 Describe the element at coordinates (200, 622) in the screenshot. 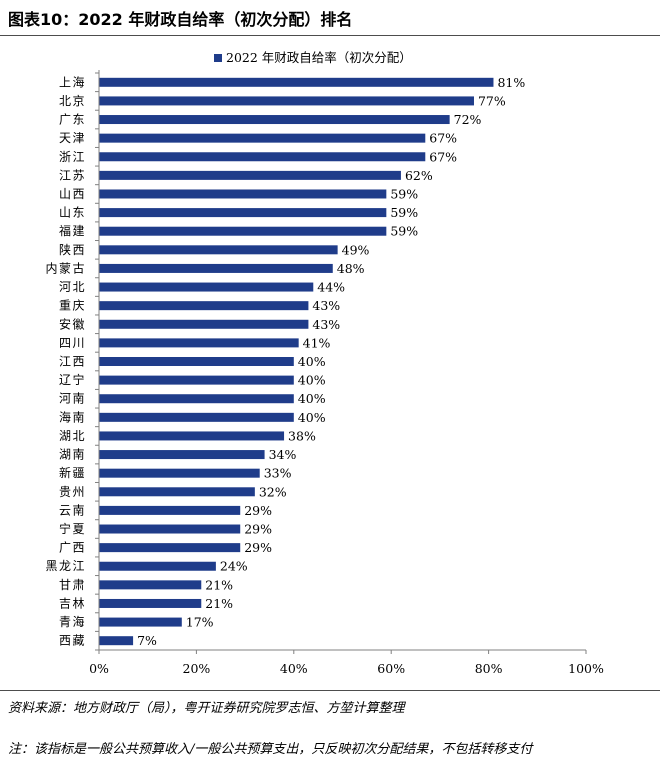

I see `data-label: 17%` at that location.